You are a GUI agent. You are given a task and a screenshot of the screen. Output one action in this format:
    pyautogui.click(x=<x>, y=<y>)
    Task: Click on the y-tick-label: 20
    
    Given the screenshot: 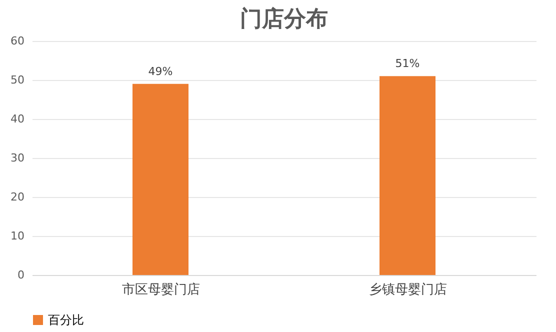 What is the action you would take?
    pyautogui.click(x=17, y=197)
    